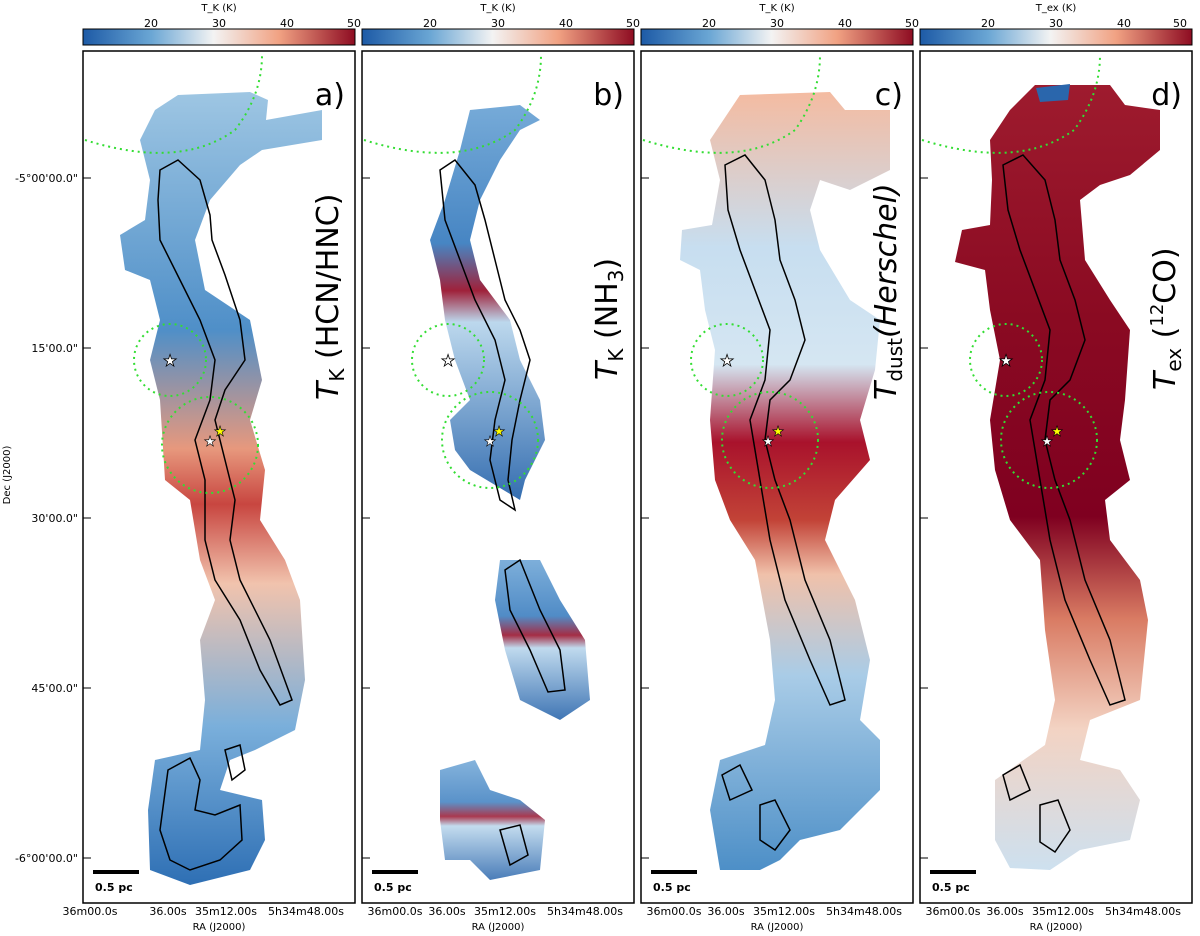 This screenshot has height=936, width=1200. Describe the element at coordinates (1056, 8) in the screenshot. I see `colorbar-title: T_ex (K)` at that location.